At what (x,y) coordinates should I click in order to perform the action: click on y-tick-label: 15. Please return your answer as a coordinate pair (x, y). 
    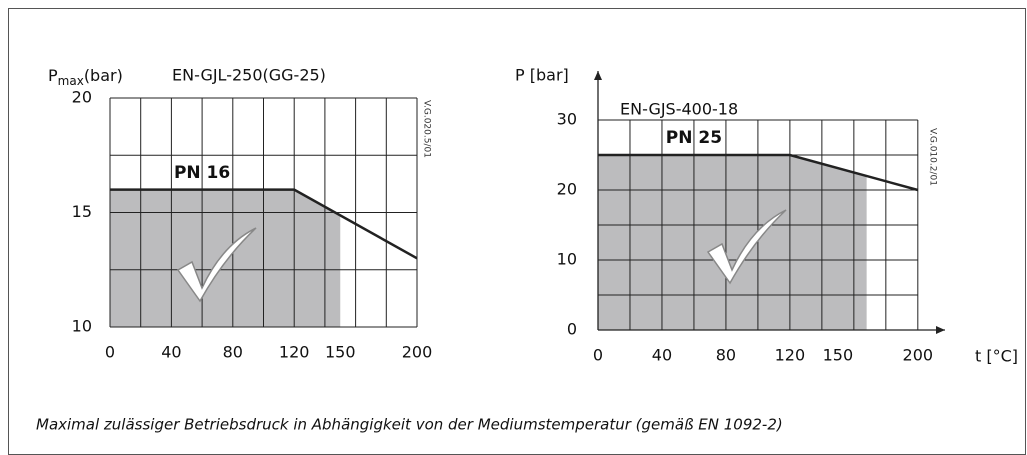
    Looking at the image, I should click on (82, 211).